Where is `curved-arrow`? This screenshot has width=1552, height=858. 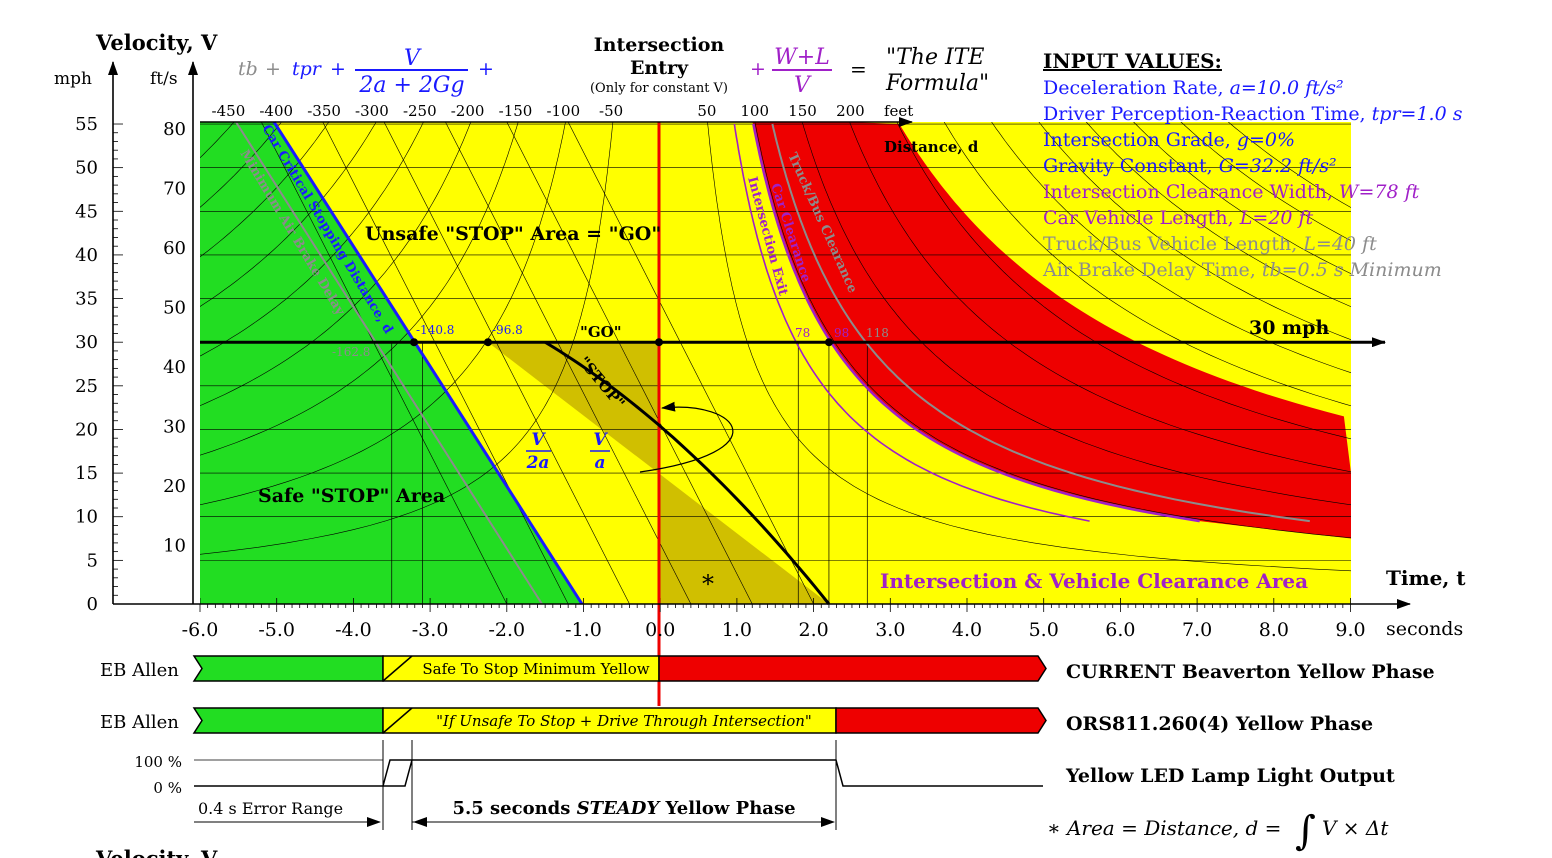
curved-arrow is located at coordinates (686, 437).